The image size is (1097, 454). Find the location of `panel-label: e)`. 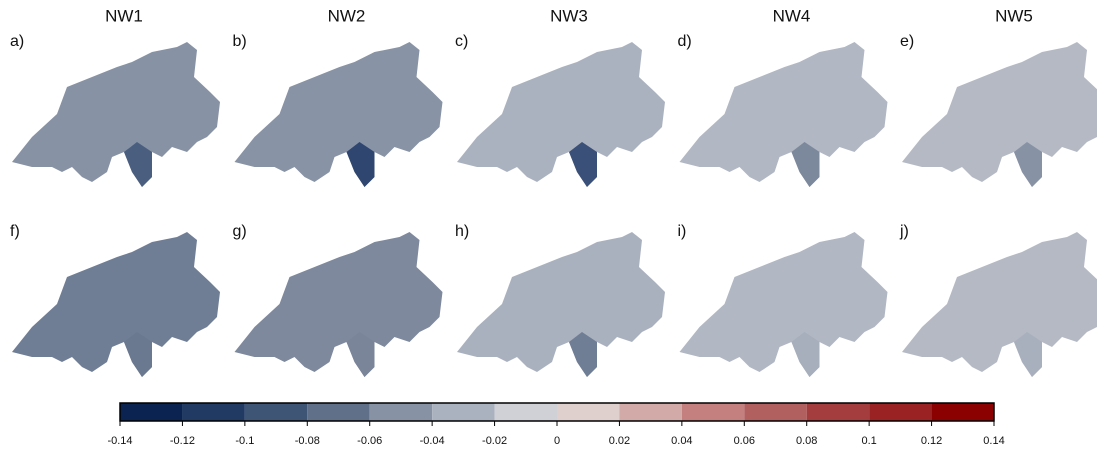

panel-label: e) is located at coordinates (907, 41).